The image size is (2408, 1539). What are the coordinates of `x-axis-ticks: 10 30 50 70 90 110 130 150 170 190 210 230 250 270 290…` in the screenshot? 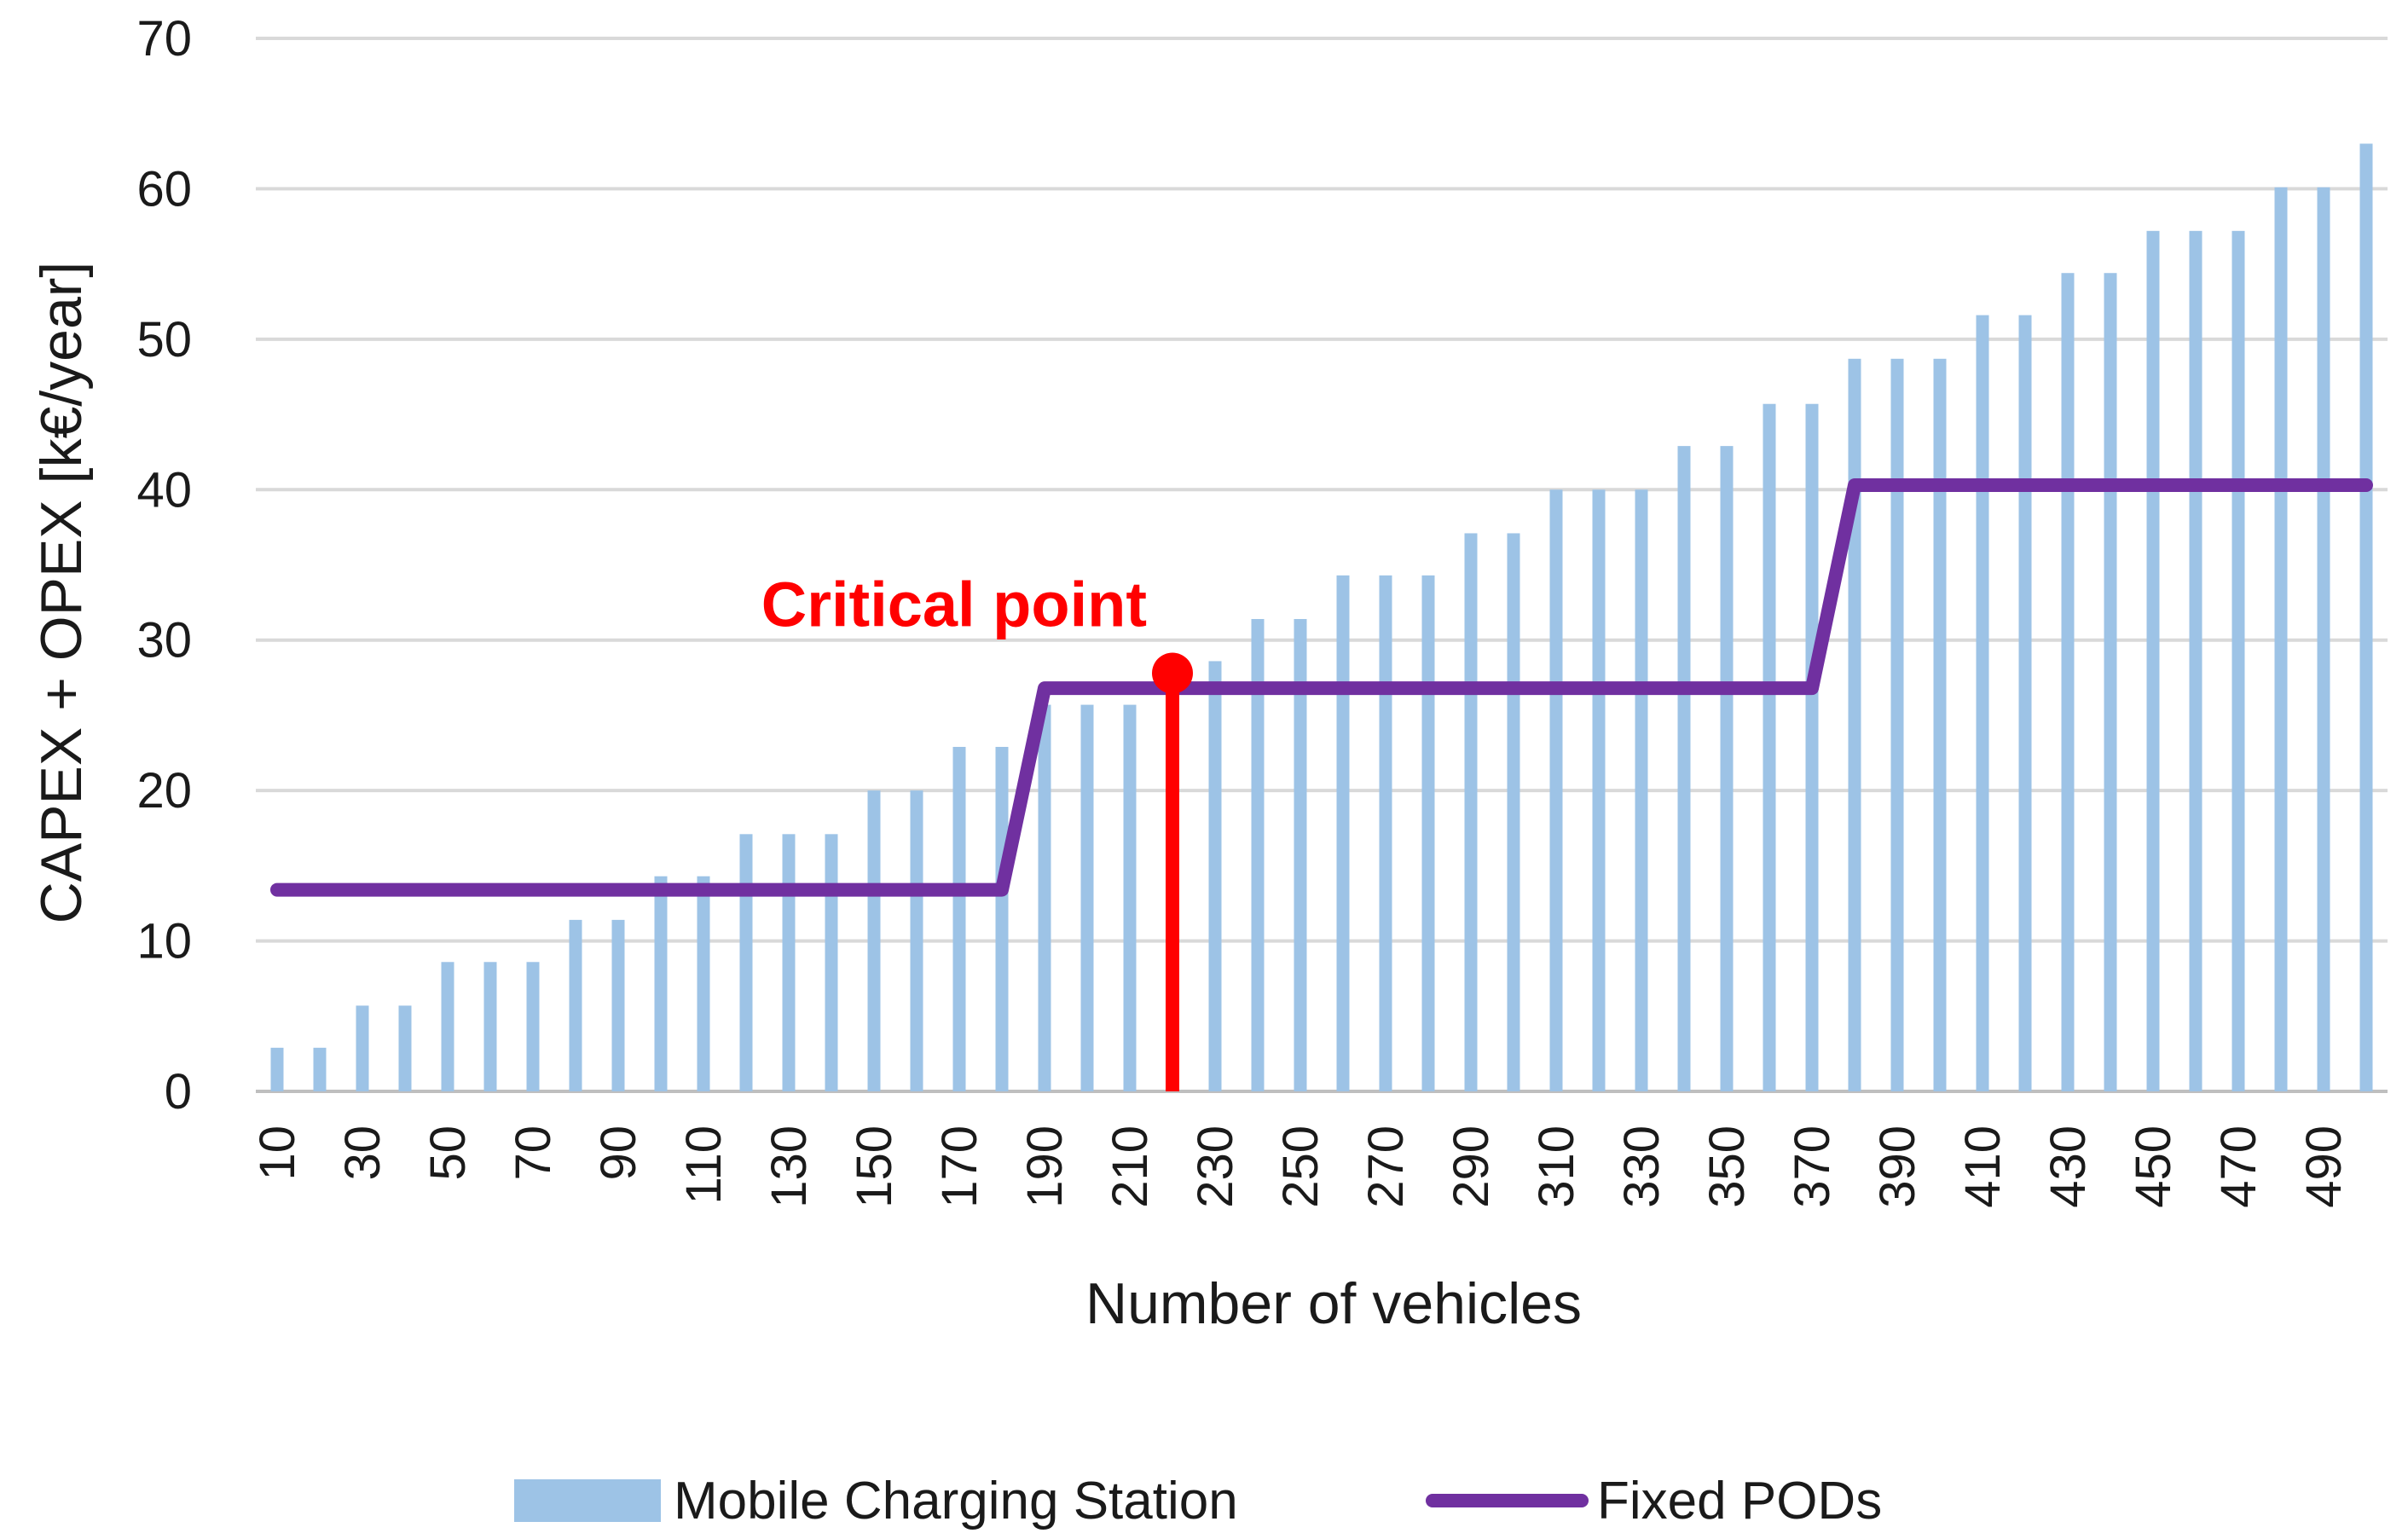 It's located at (1301, 1166).